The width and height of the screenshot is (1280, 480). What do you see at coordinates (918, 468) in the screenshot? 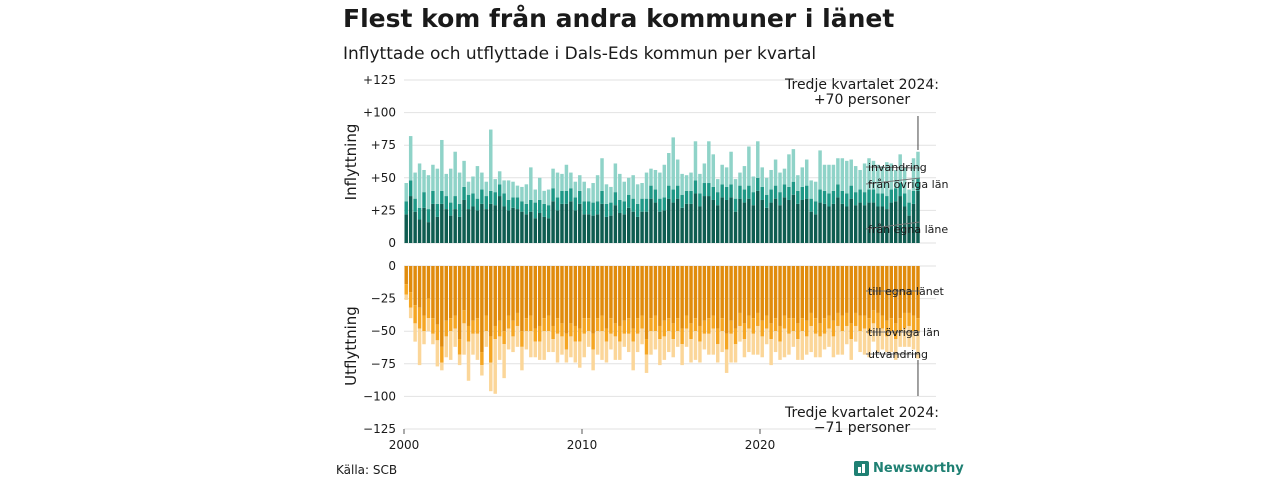
I see `brand-name: Newsworthy` at bounding box center [918, 468].